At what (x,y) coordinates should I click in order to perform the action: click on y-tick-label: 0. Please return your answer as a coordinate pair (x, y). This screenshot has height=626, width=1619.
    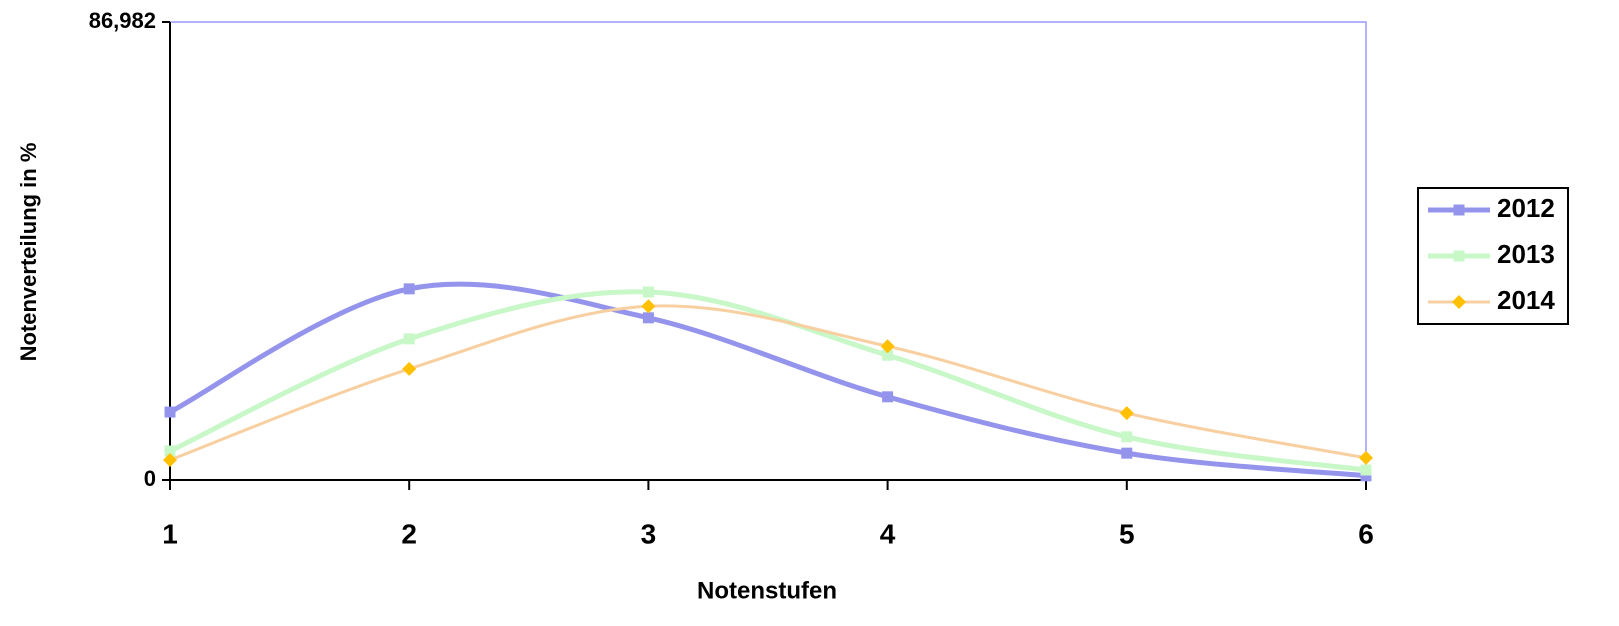
    Looking at the image, I should click on (150, 478).